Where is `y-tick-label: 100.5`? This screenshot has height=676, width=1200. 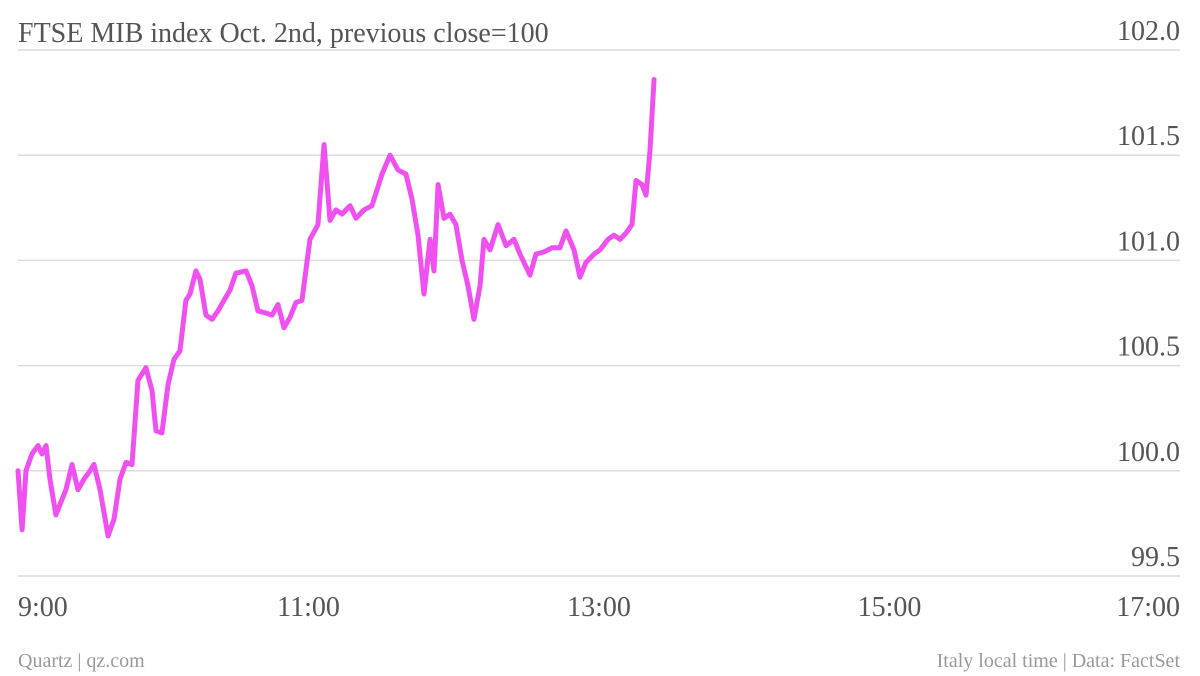
y-tick-label: 100.5 is located at coordinates (1148, 347).